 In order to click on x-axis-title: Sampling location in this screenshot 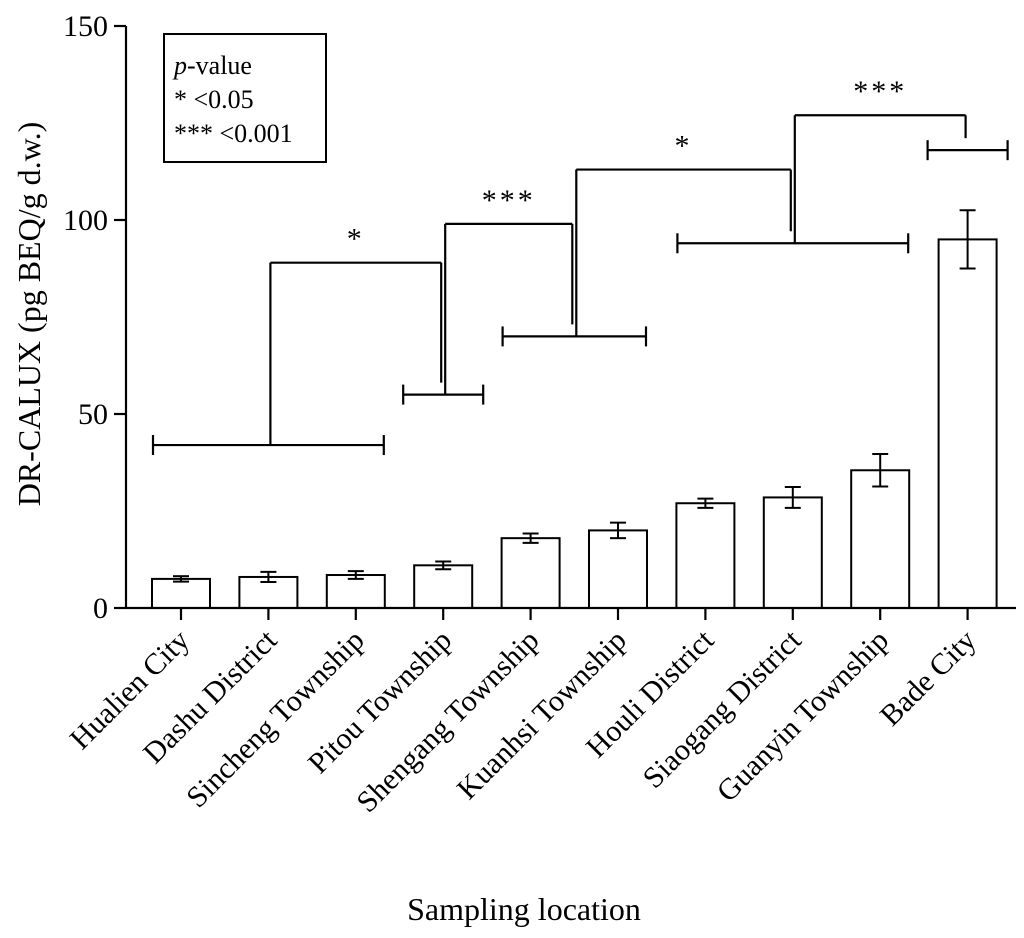, I will do `click(524, 909)`.